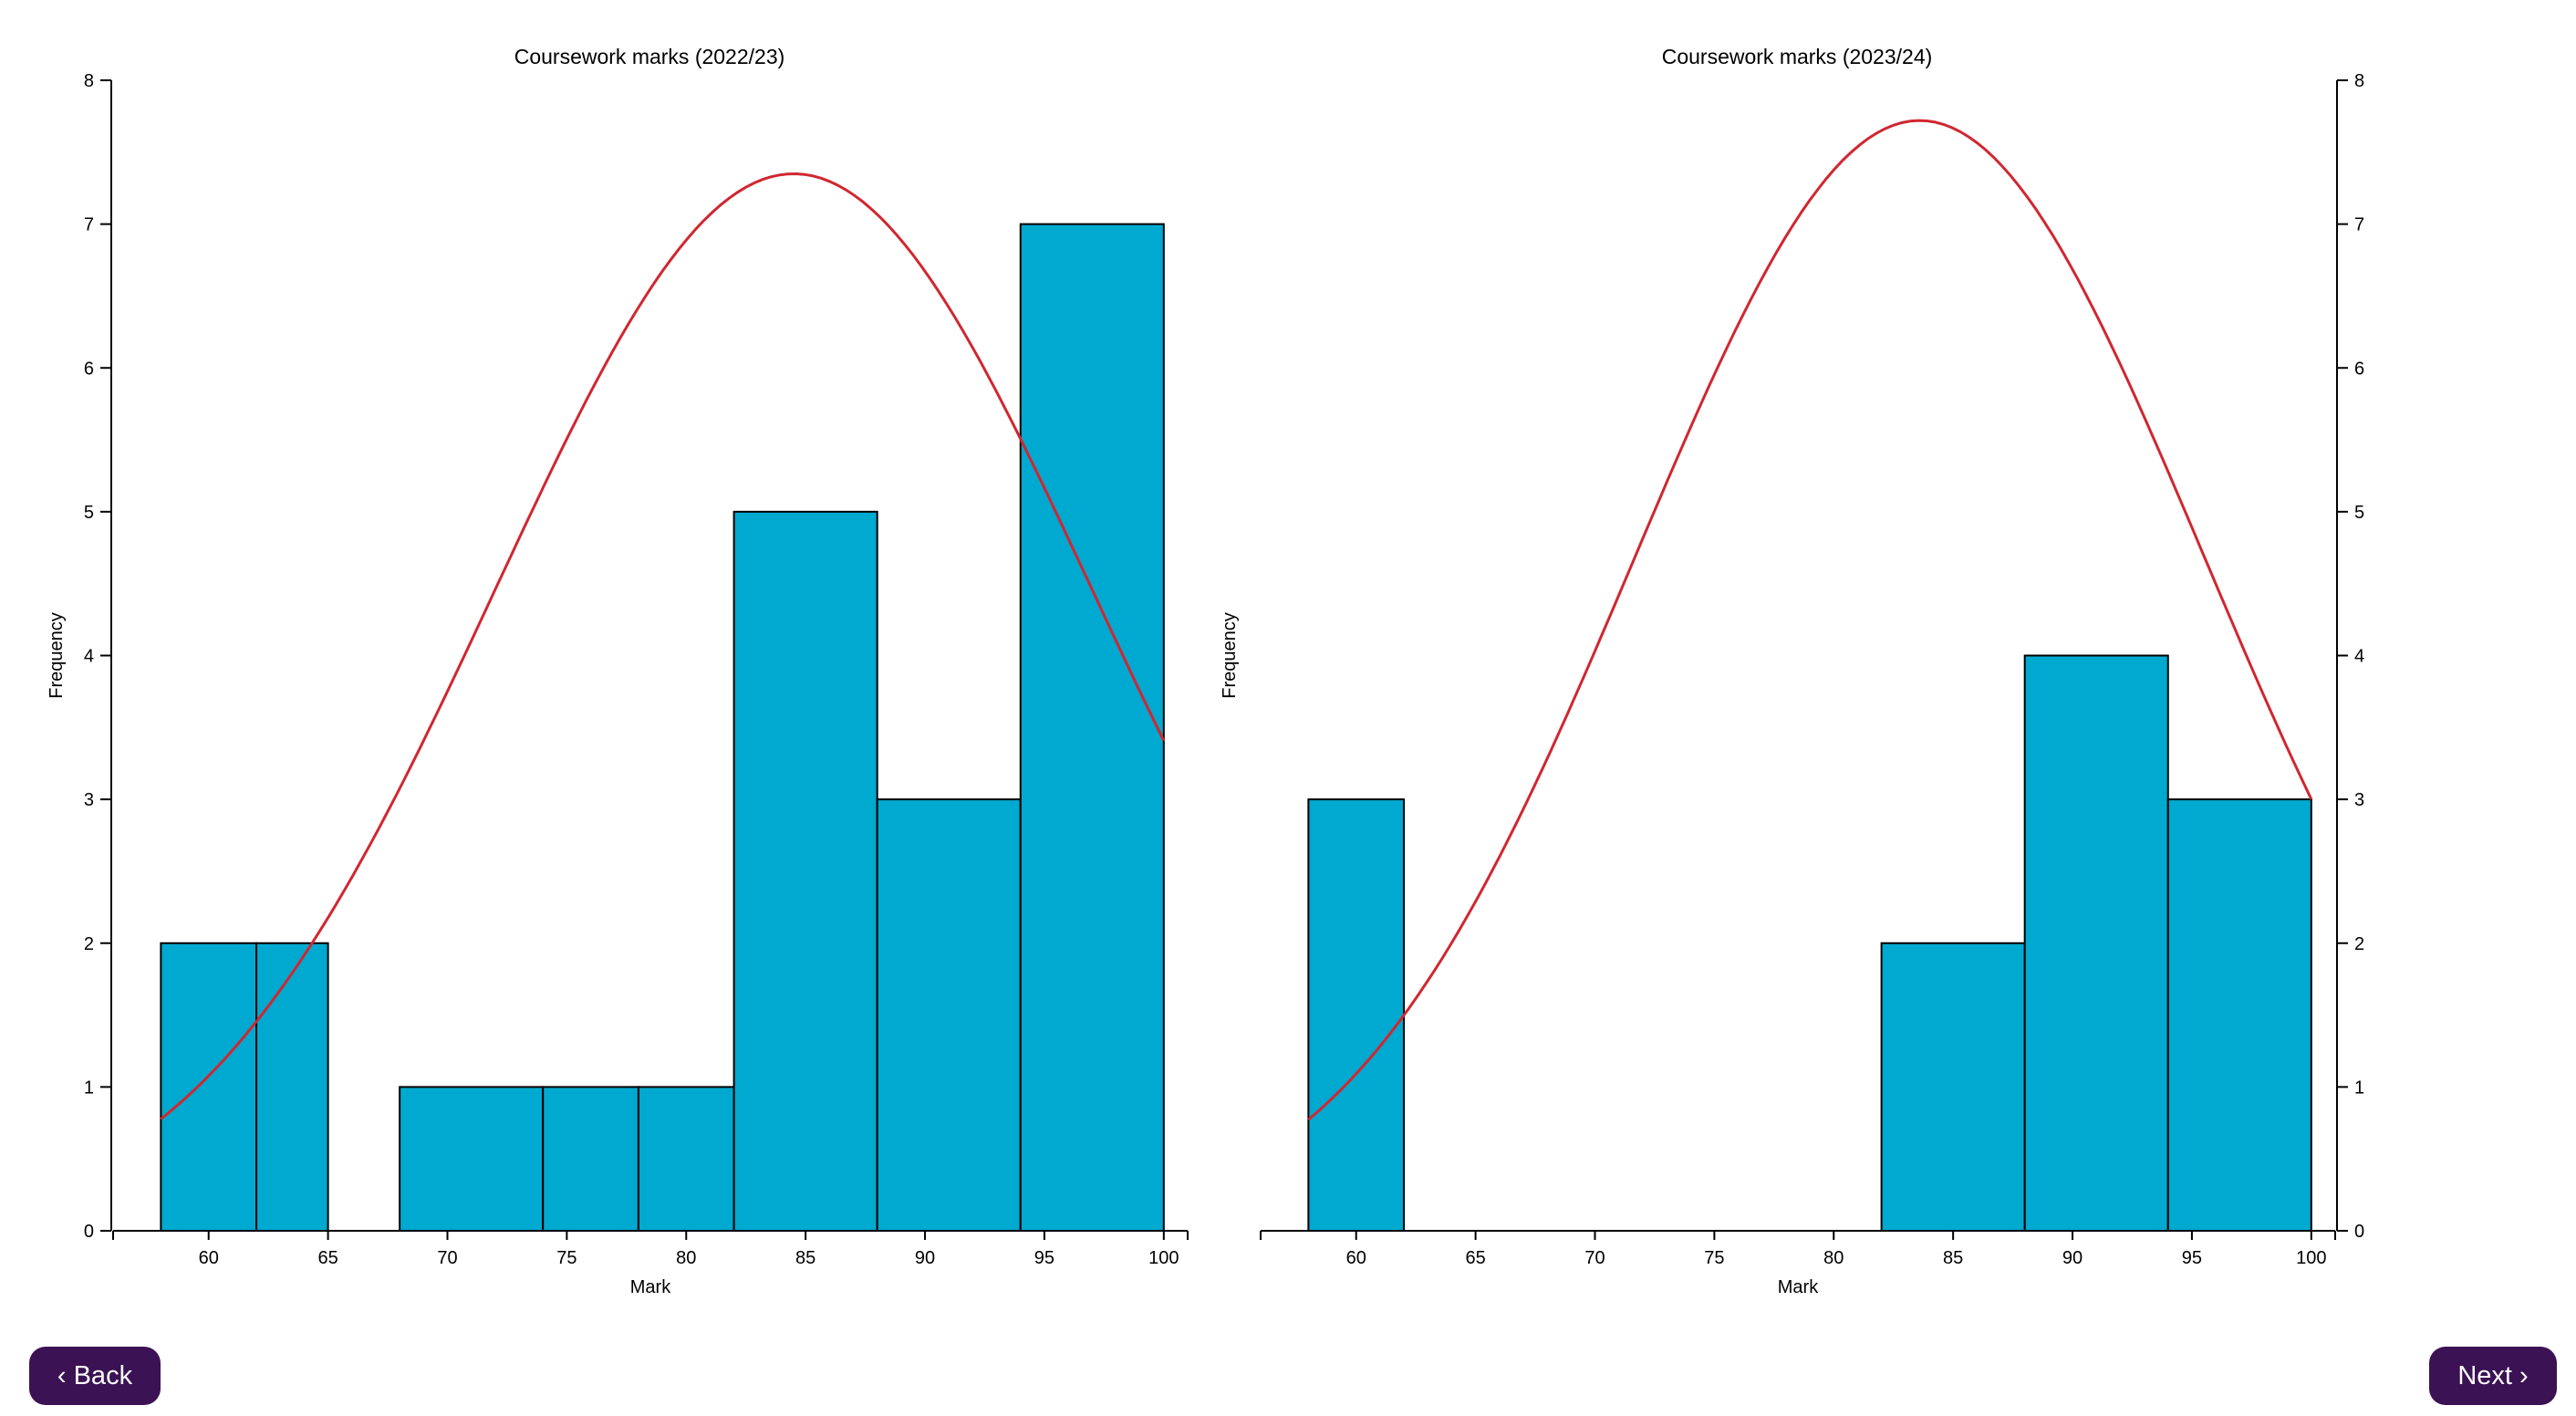  What do you see at coordinates (649, 56) in the screenshot?
I see `chart-title: Coursework marks (2022/23)` at bounding box center [649, 56].